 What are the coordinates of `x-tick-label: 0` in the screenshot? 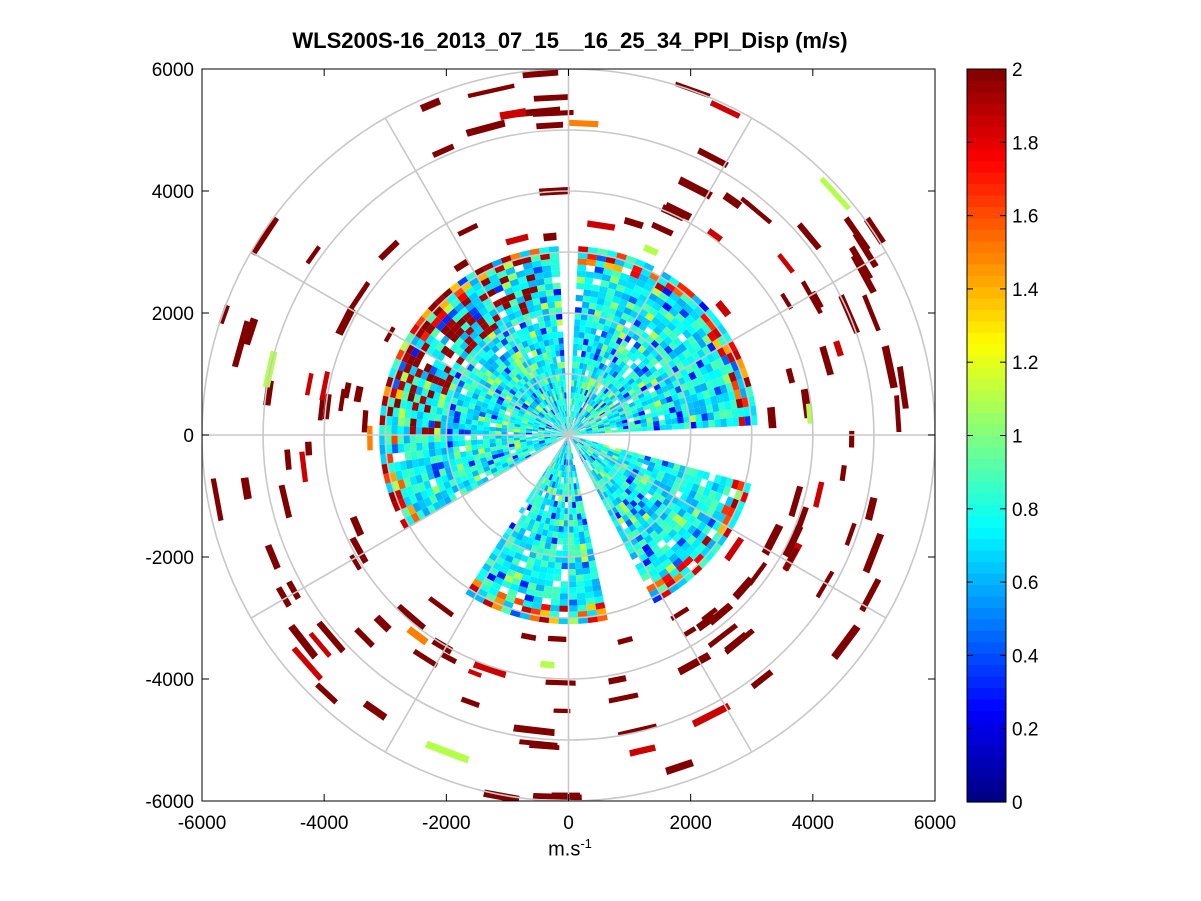 It's located at (568, 823).